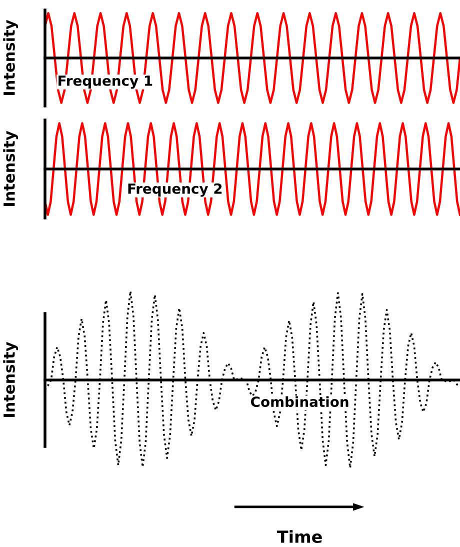 This screenshot has width=460, height=547. Describe the element at coordinates (175, 190) in the screenshot. I see `annotation: Frequency 2` at that location.